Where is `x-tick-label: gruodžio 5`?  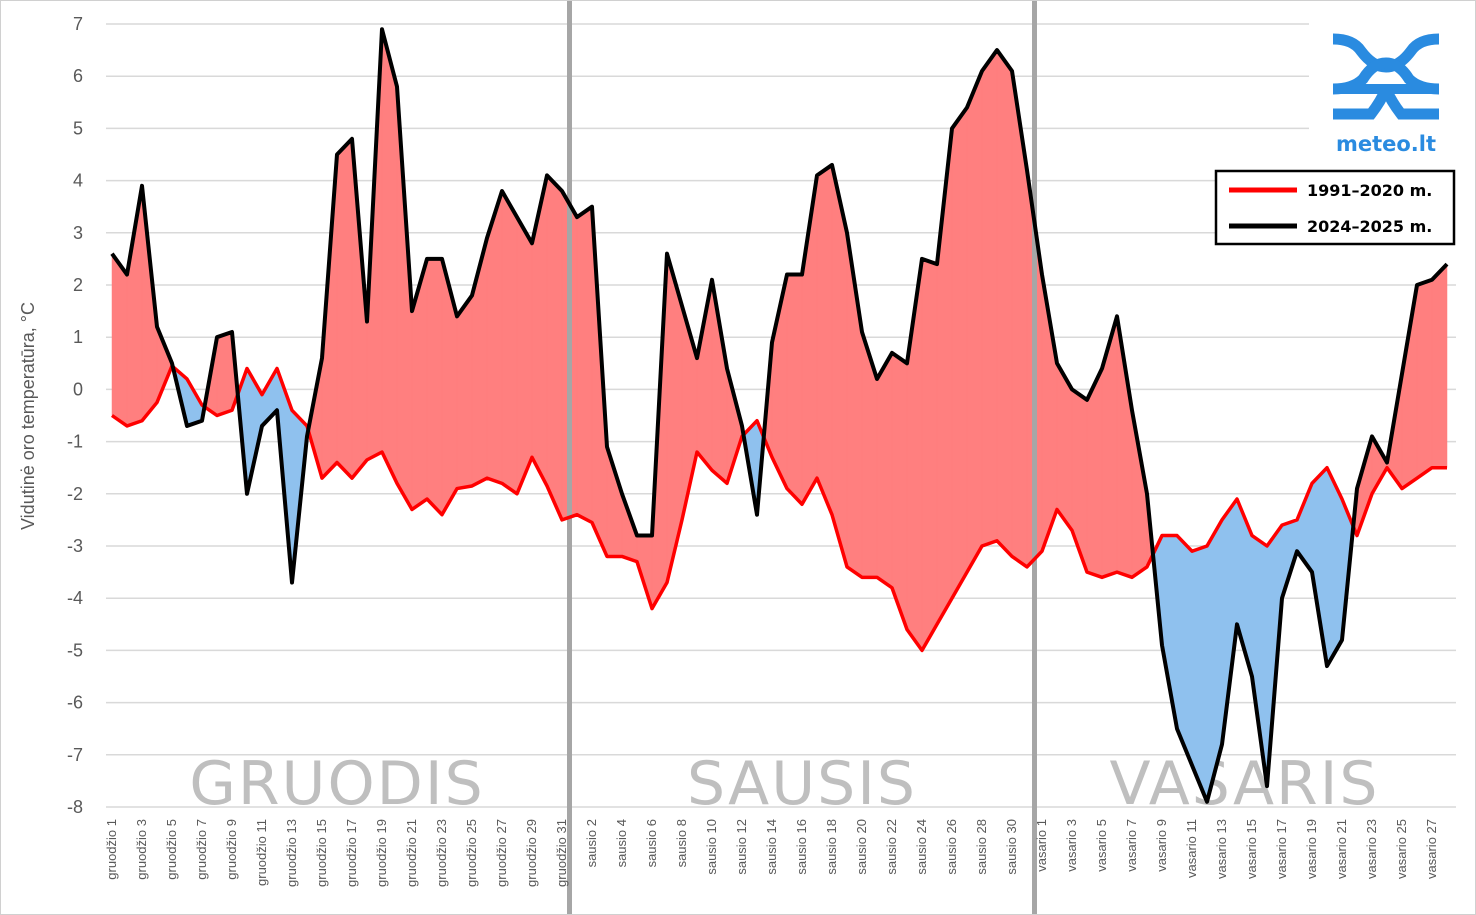
x-tick-label: gruodžio 5 is located at coordinates (171, 849).